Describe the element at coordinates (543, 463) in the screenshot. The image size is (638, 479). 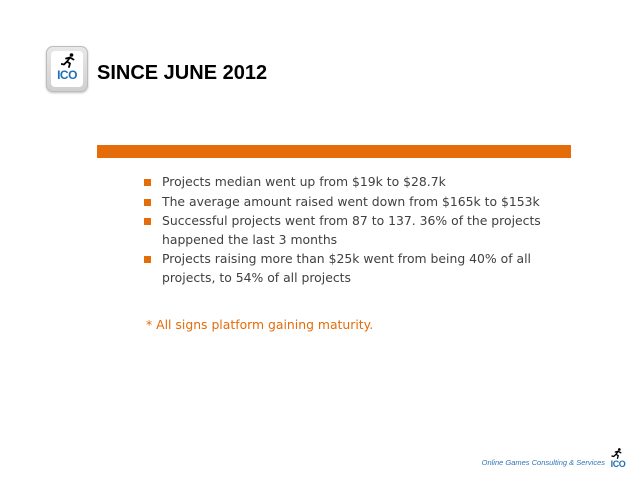
I see `footer-tagline: Online Games Consulting & Services` at that location.